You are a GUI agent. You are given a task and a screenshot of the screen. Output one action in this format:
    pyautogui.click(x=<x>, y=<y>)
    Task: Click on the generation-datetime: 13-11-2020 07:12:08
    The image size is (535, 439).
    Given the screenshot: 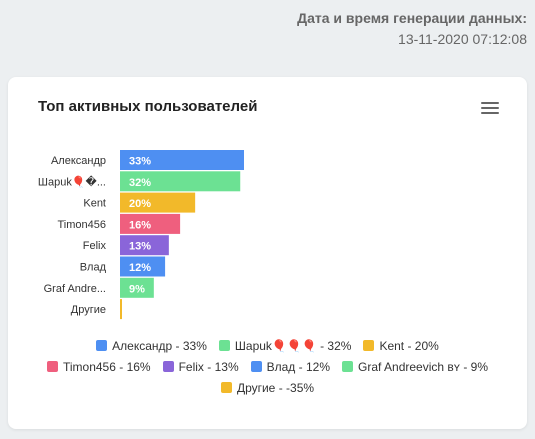 What is the action you would take?
    pyautogui.click(x=462, y=39)
    